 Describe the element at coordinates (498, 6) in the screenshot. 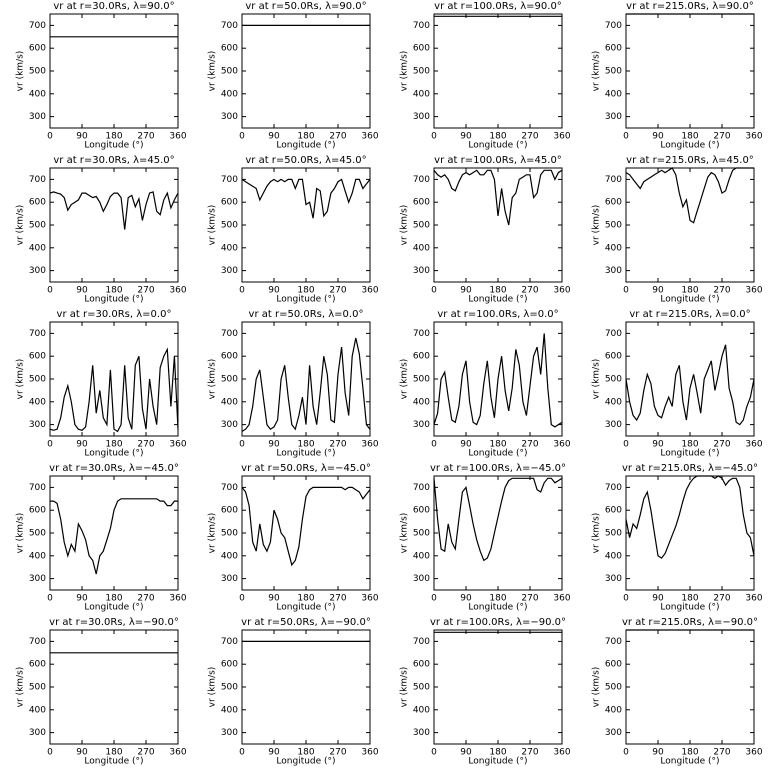

I see `panel-title: vr at r=100.0Rs, λ=90.0°` at that location.